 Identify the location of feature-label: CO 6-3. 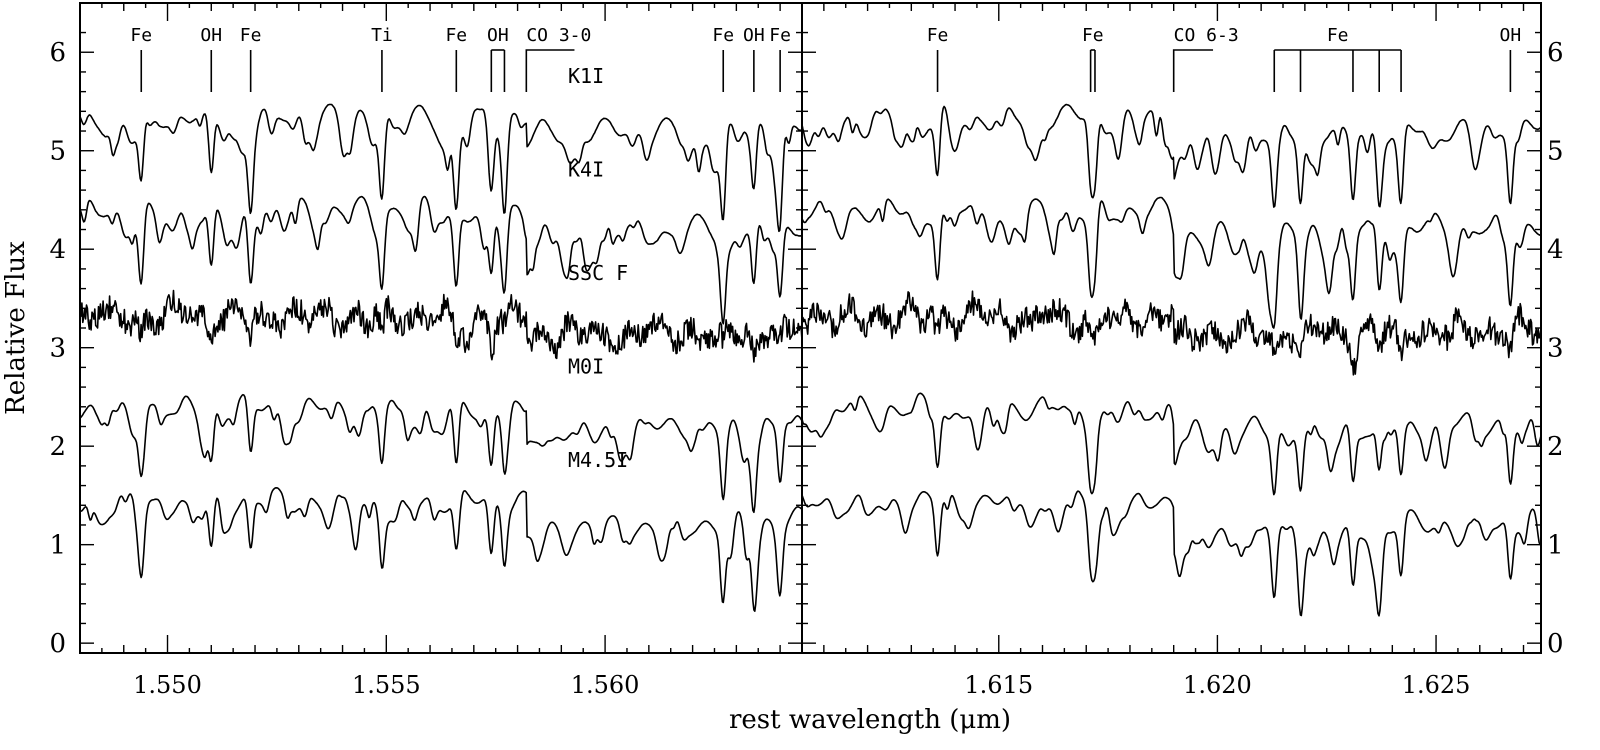
(1206, 35).